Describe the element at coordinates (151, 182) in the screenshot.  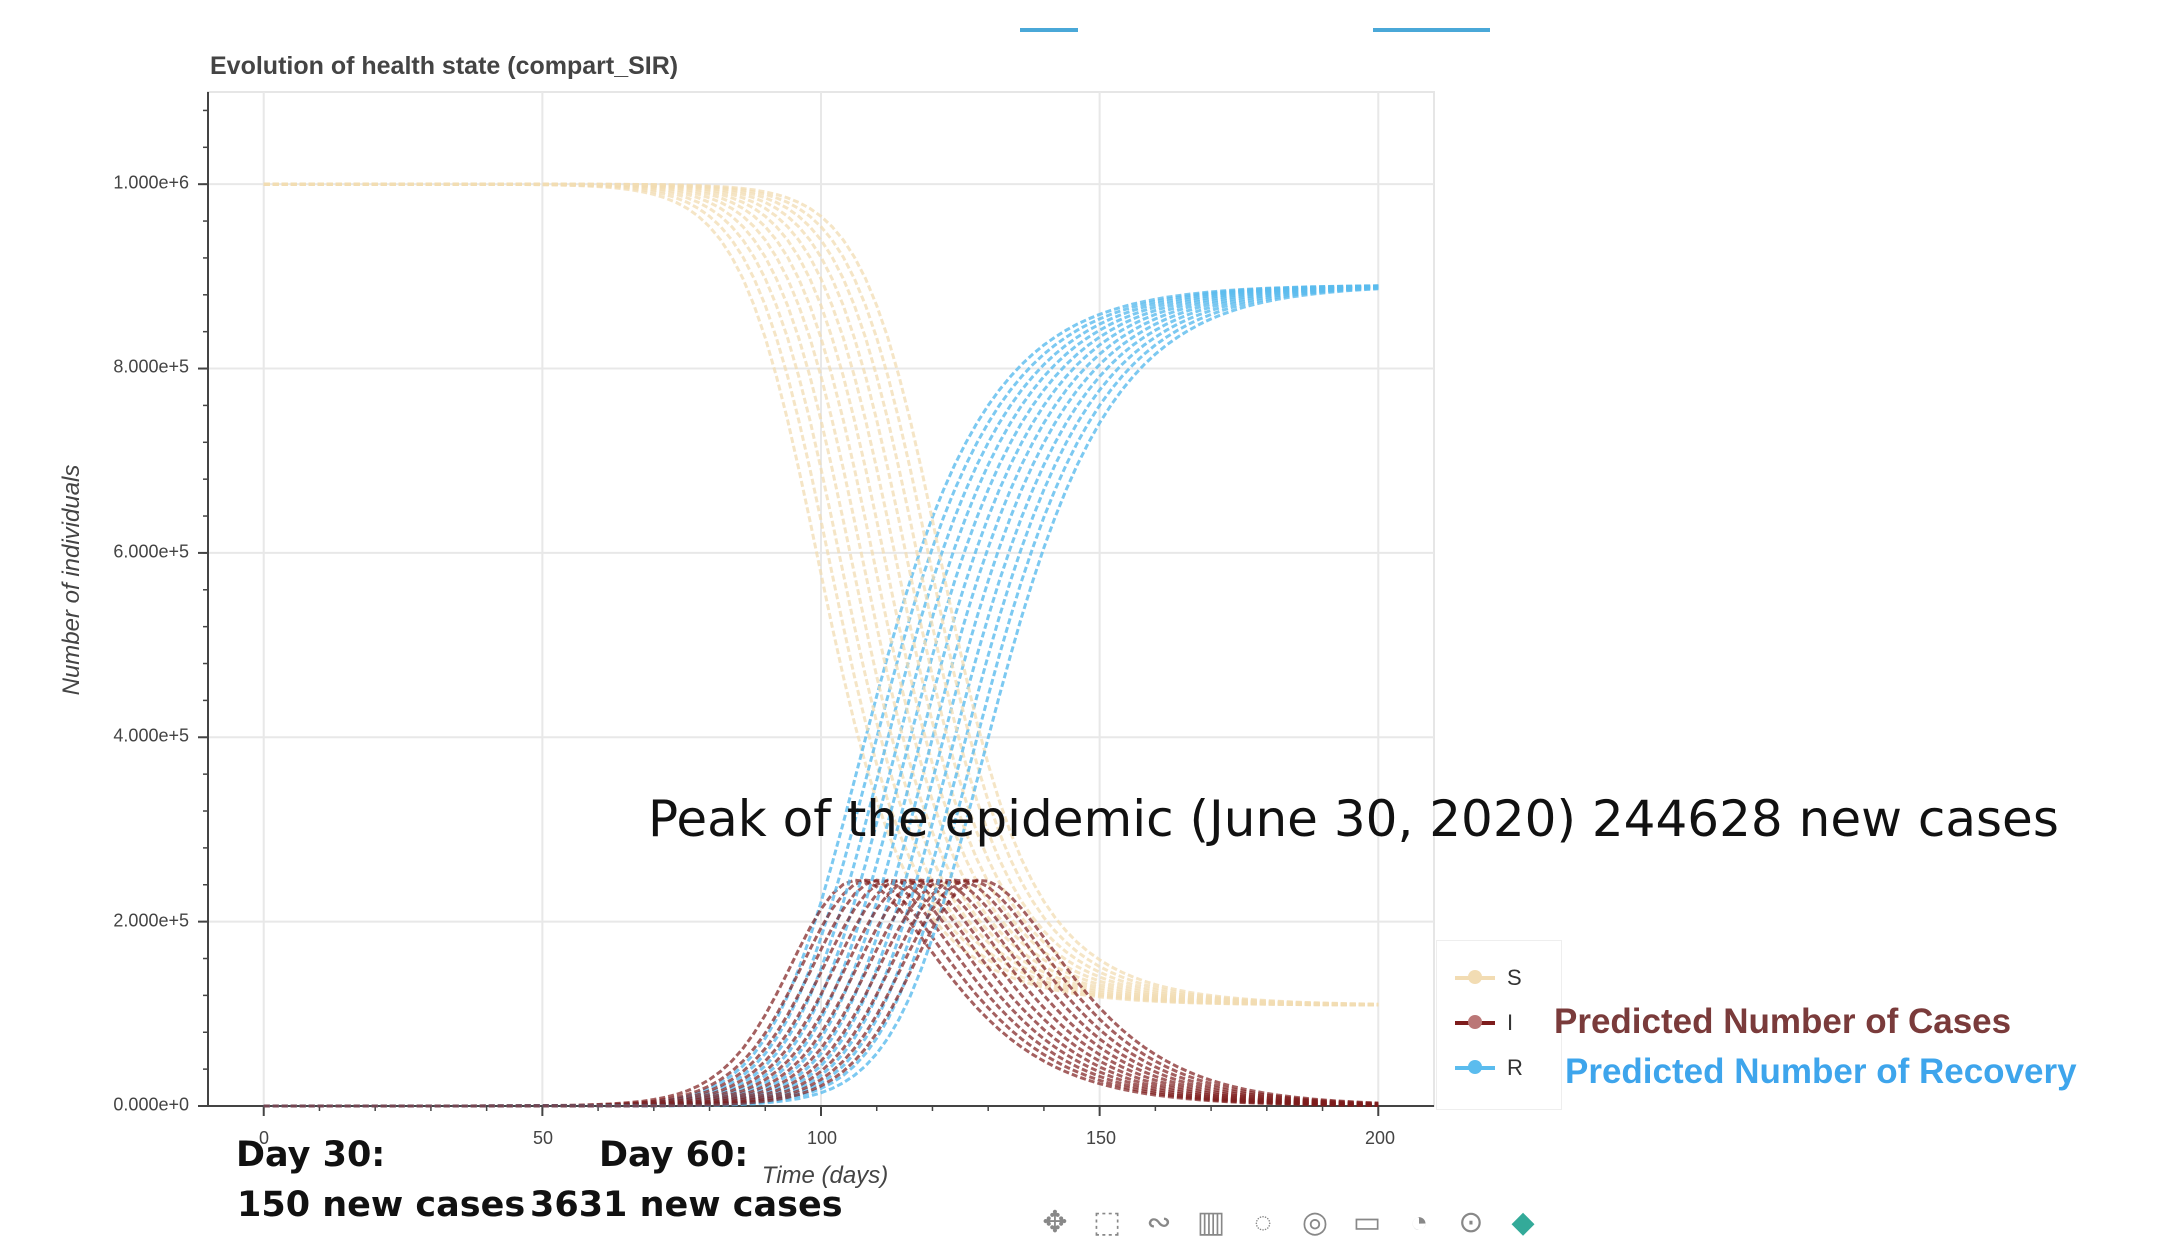
I see `y-tick-label: 1.000e+6` at that location.